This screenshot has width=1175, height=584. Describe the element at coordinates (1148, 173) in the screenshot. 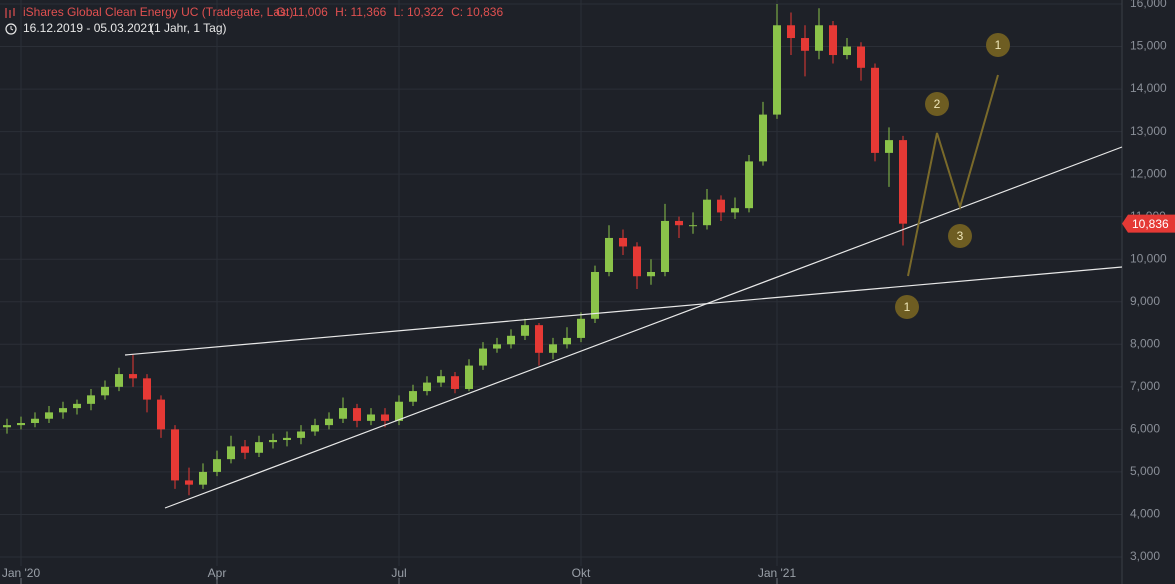

I see `y-tick-label: 12,000` at that location.